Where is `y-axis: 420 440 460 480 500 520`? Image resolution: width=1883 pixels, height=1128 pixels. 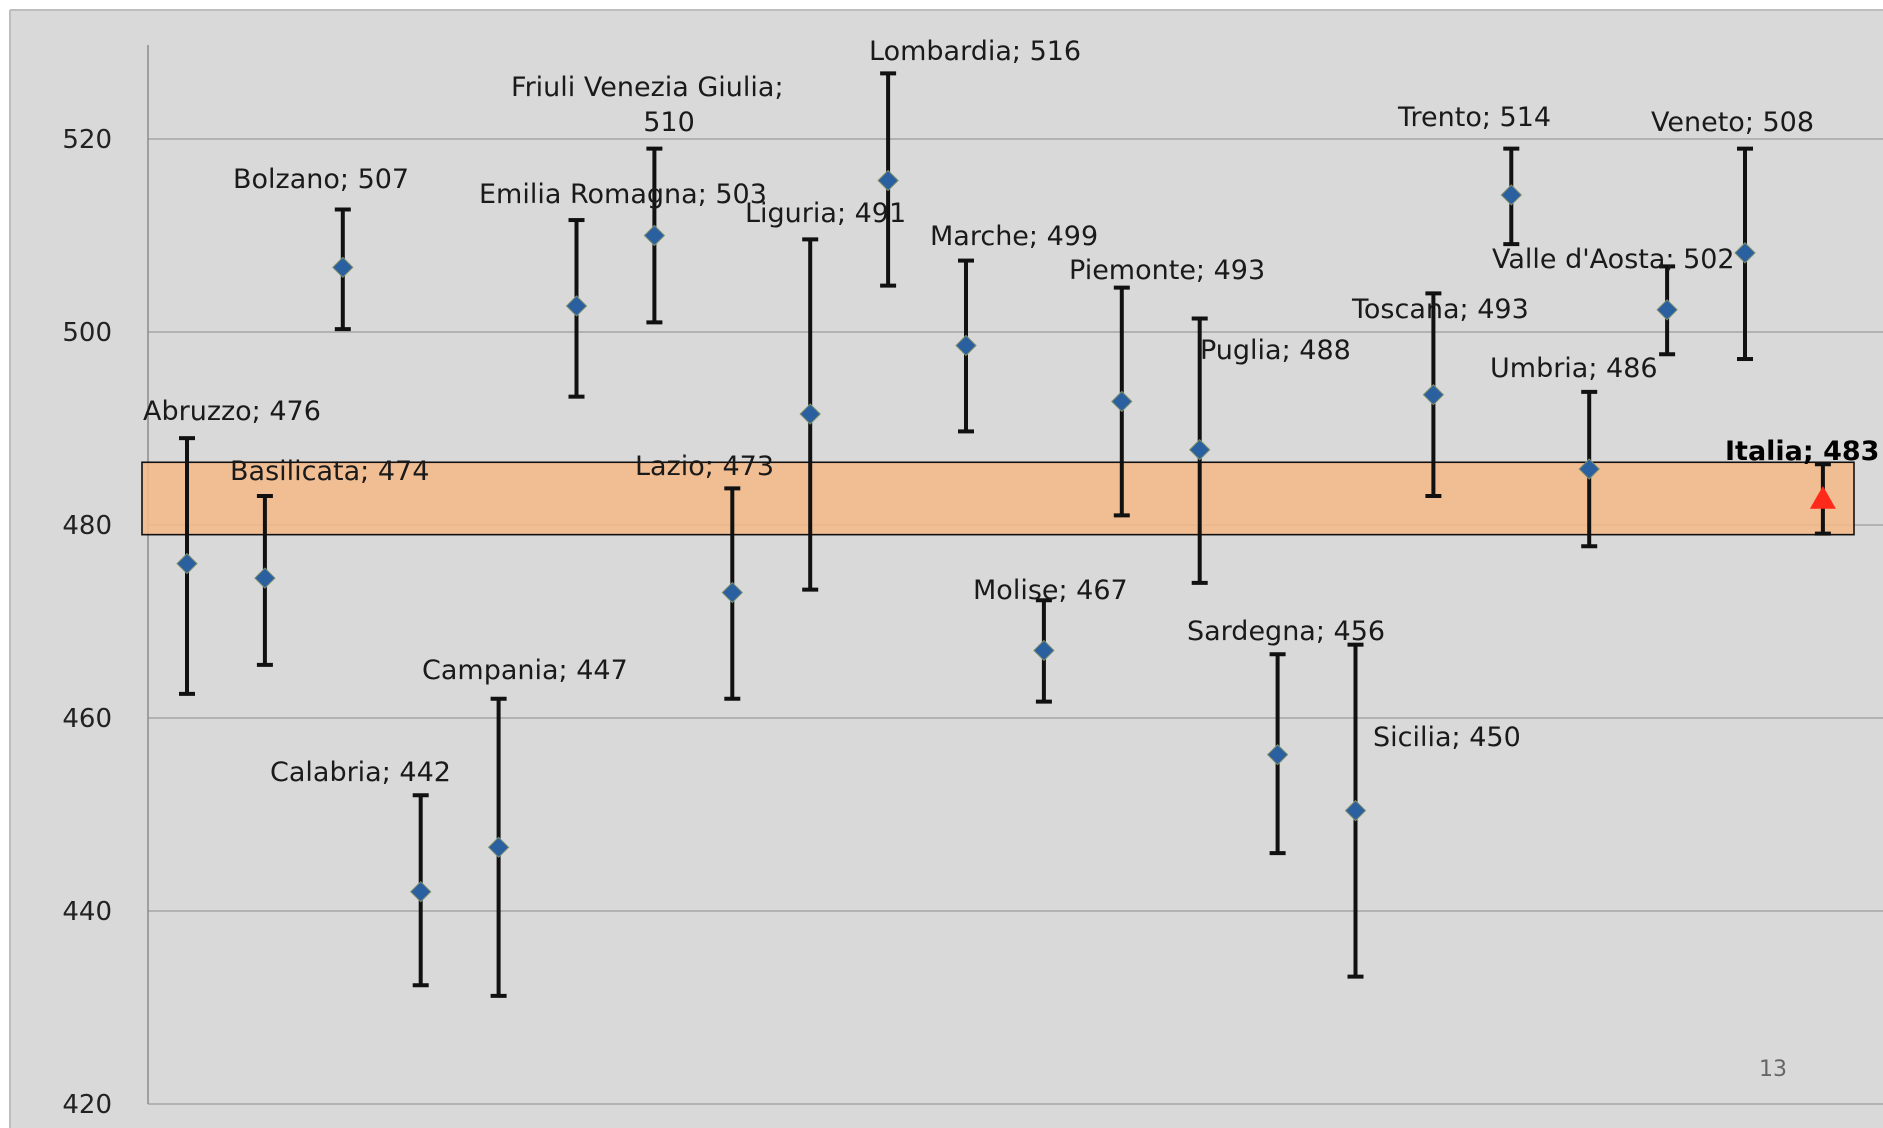 y-axis: 420 440 460 480 500 520 is located at coordinates (105, 582).